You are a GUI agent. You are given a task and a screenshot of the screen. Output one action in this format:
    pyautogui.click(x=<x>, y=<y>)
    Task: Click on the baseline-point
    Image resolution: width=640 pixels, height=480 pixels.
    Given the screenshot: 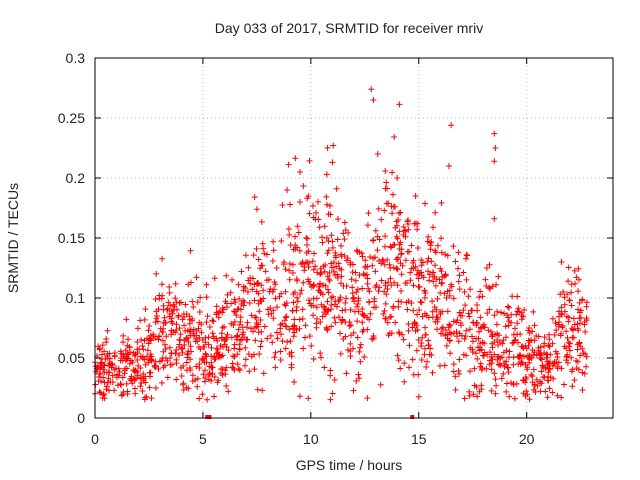 What is the action you would take?
    pyautogui.click(x=412, y=417)
    